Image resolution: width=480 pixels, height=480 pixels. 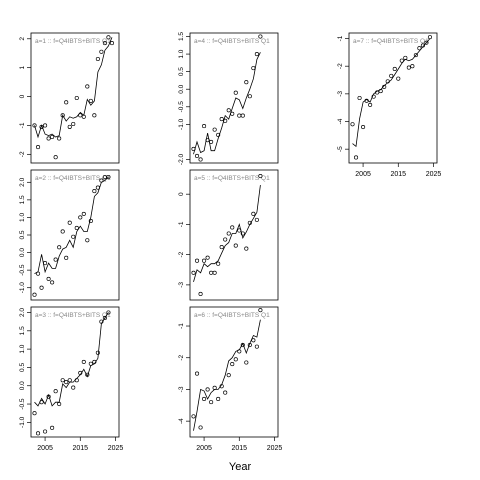 What do you see at coordinates (232, 178) in the screenshot?
I see `panel-label: a=5 :: f=Q4IBTS+BITS Q1` at bounding box center [232, 178].